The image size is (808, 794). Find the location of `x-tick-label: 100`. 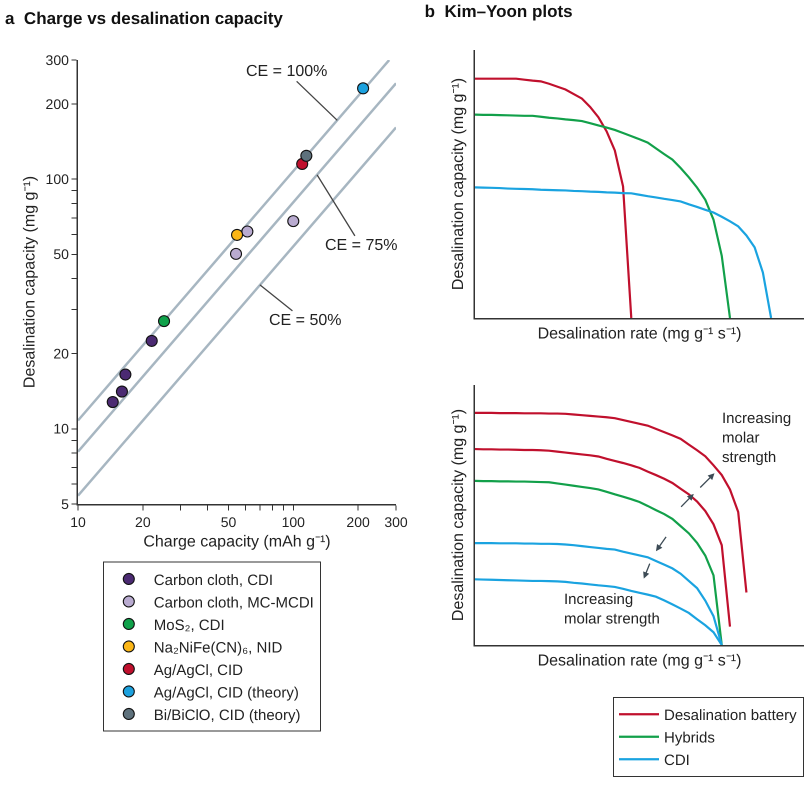

x-tick-label: 100 is located at coordinates (294, 522).